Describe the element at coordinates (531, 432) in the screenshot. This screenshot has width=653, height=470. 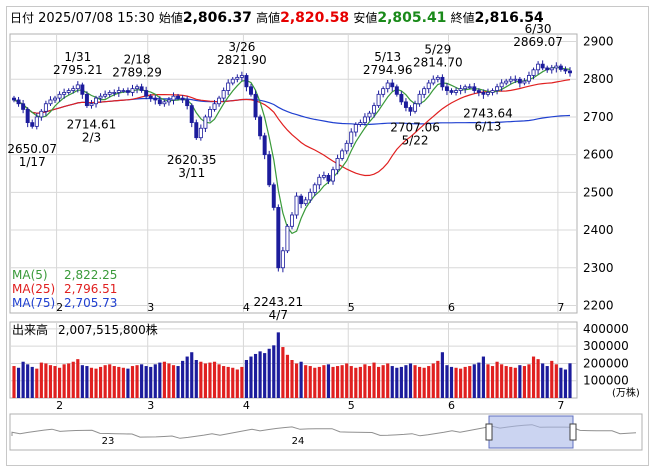
I see `navigator-selection` at that location.